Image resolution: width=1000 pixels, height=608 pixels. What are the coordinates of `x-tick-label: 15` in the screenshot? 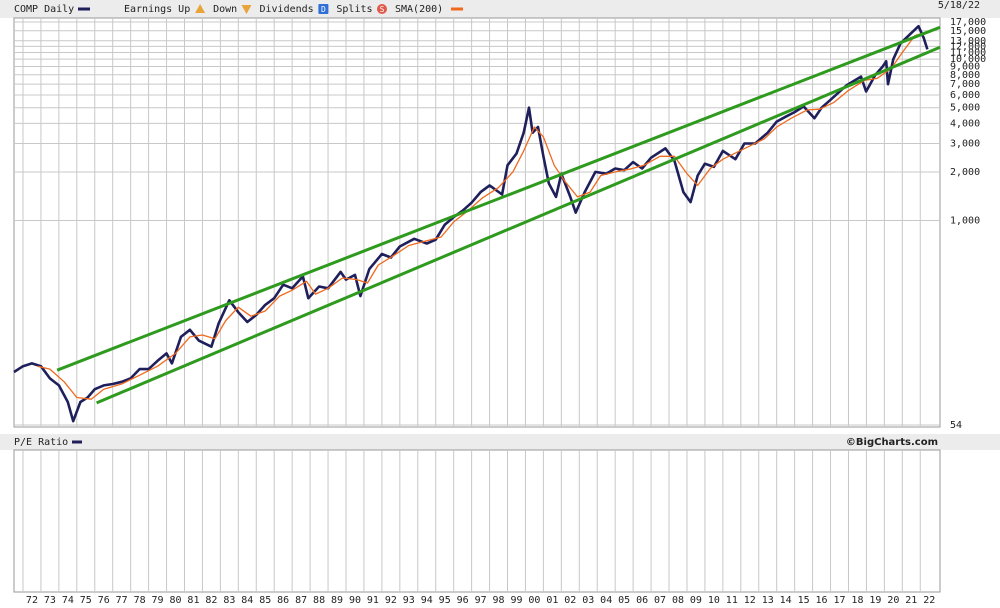 It's located at (804, 600).